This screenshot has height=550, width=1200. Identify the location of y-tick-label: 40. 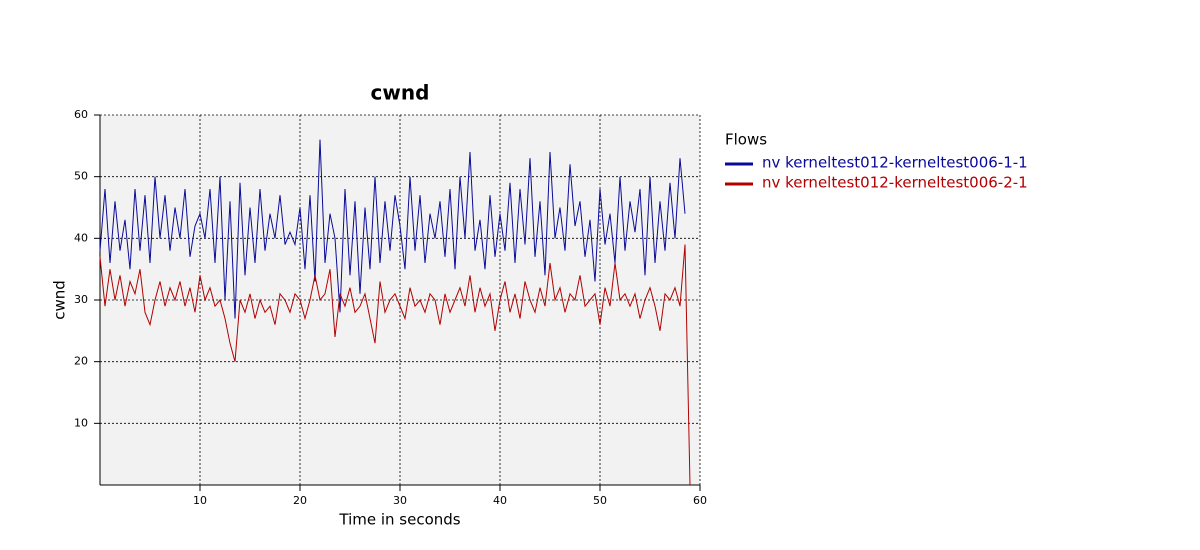
(81, 237).